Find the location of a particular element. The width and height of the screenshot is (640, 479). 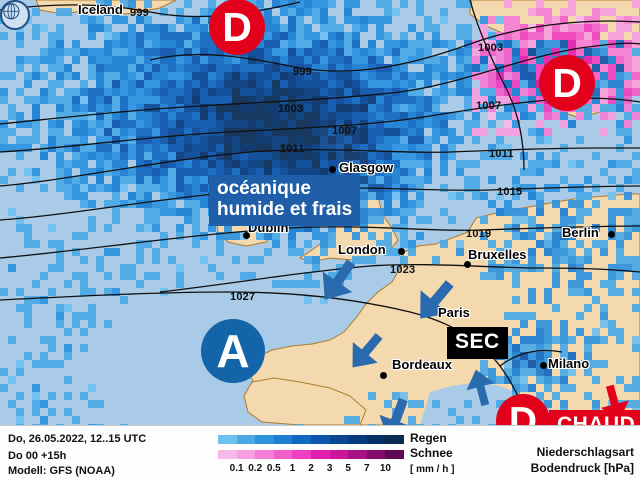

model-name: Modell: GFS (NOAA) is located at coordinates (61, 471).